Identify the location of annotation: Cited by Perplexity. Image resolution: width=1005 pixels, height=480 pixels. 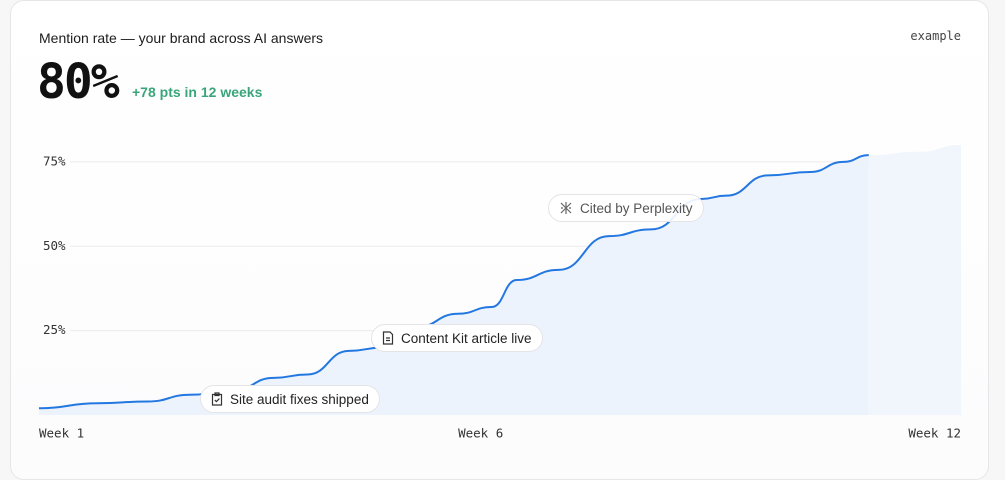
(626, 208).